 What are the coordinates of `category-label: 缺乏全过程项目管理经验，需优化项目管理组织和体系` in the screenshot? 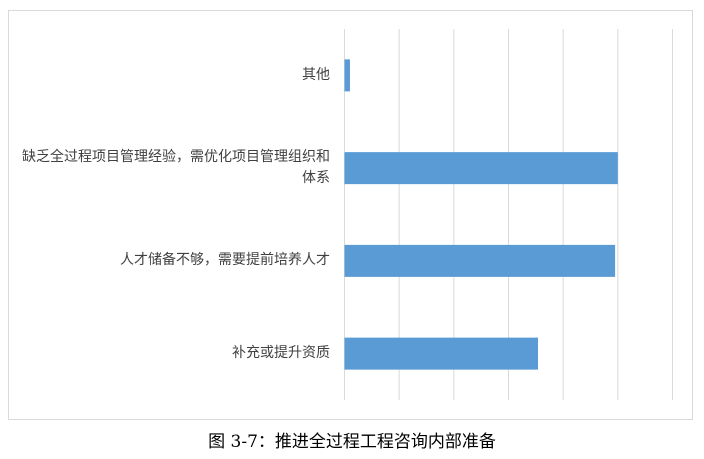 It's located at (176, 168).